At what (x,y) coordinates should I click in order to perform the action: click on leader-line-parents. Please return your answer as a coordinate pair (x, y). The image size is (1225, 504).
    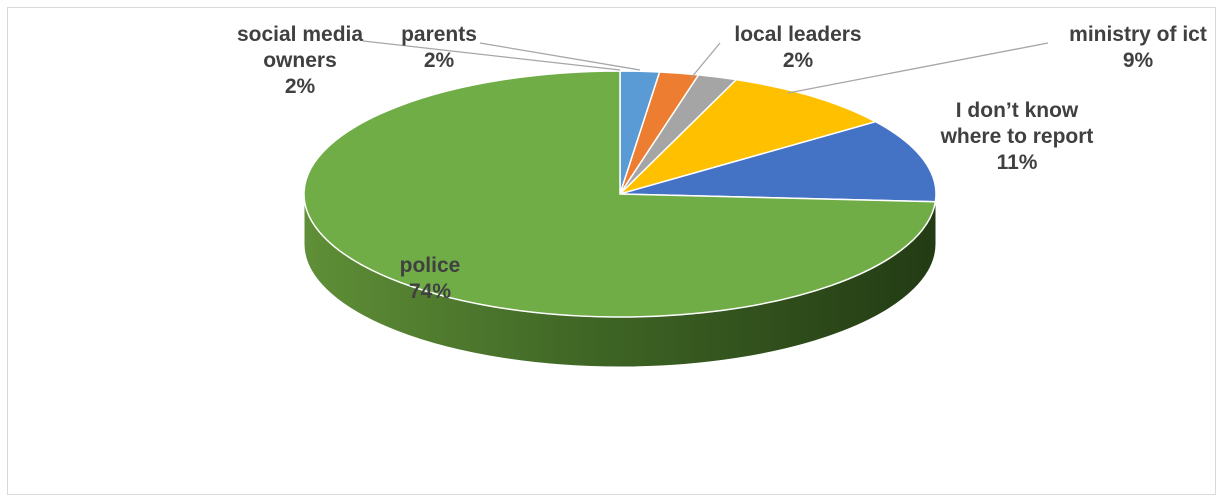
    Looking at the image, I should click on (560, 56).